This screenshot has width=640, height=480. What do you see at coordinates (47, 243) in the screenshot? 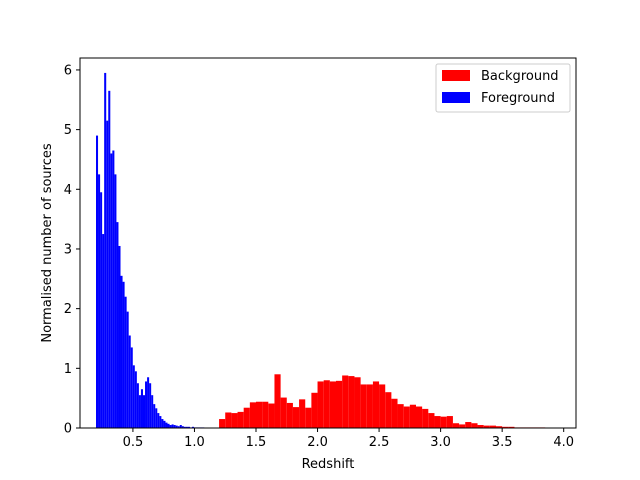
I see `y-axis-label: Normalised number of sources` at bounding box center [47, 243].